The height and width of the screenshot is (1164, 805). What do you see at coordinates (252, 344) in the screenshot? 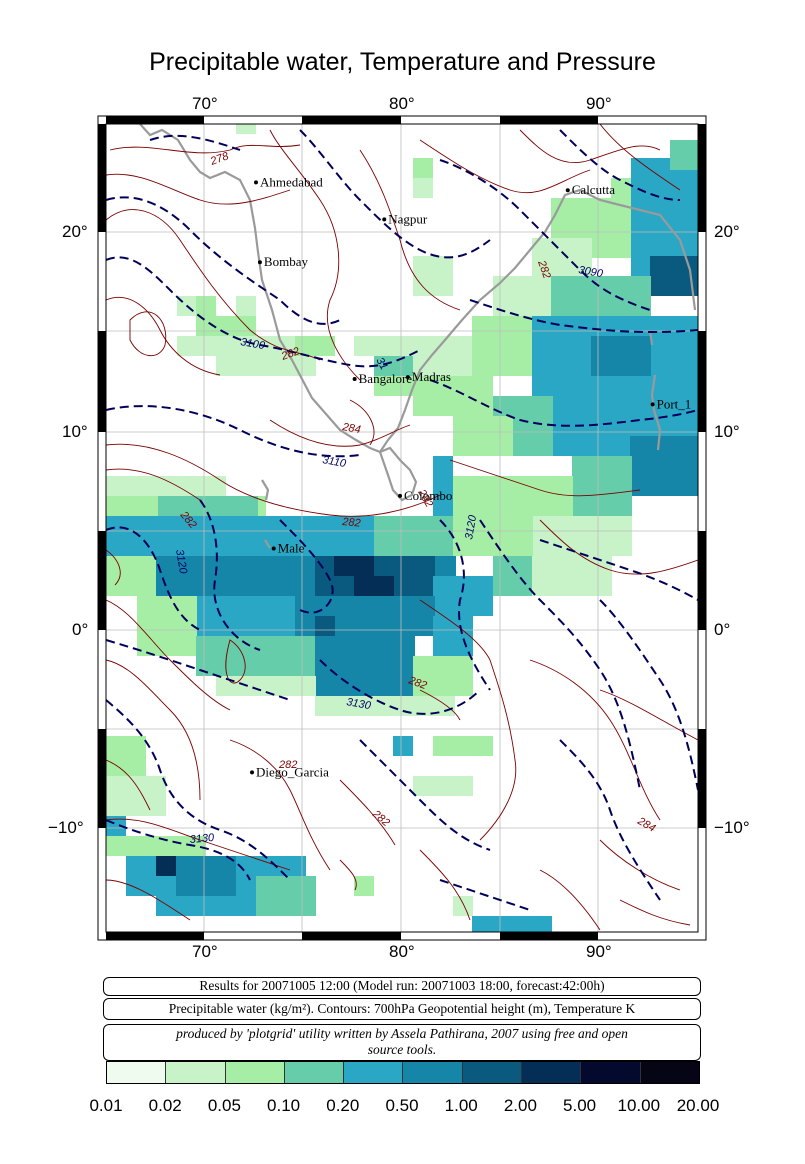
I see `height-contour-label: 3100` at bounding box center [252, 344].